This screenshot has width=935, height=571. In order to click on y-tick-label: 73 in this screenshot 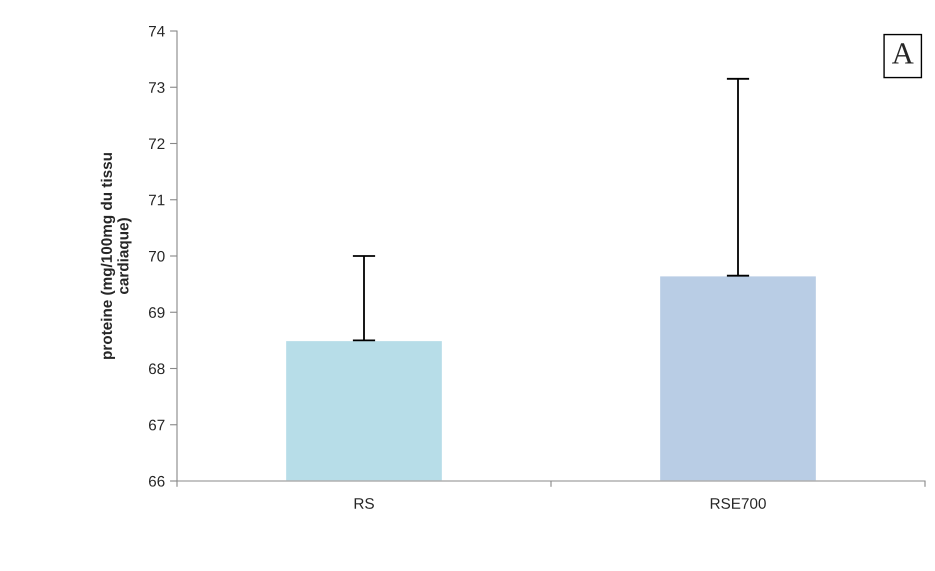, I will do `click(156, 87)`.